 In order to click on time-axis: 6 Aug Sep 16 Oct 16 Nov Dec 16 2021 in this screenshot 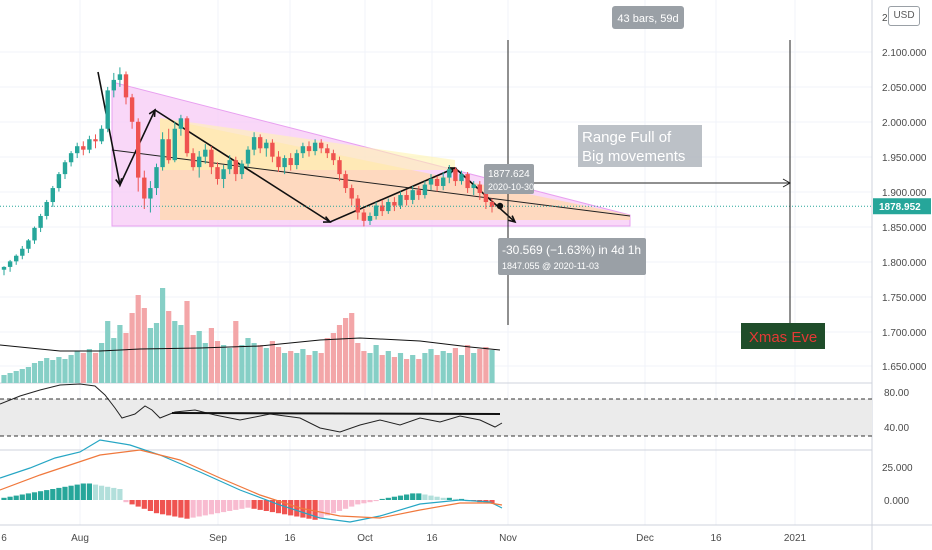, I will do `click(403, 538)`.